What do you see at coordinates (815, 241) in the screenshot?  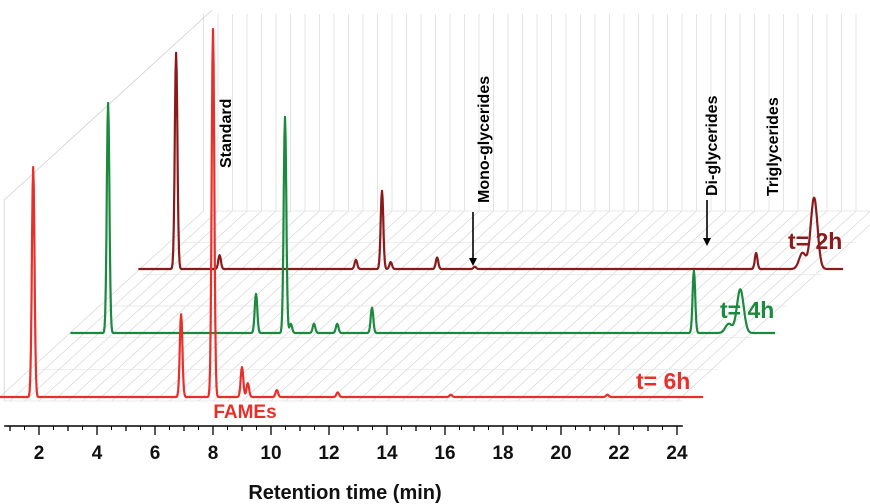 I see `series-label-1: t= 2h` at bounding box center [815, 241].